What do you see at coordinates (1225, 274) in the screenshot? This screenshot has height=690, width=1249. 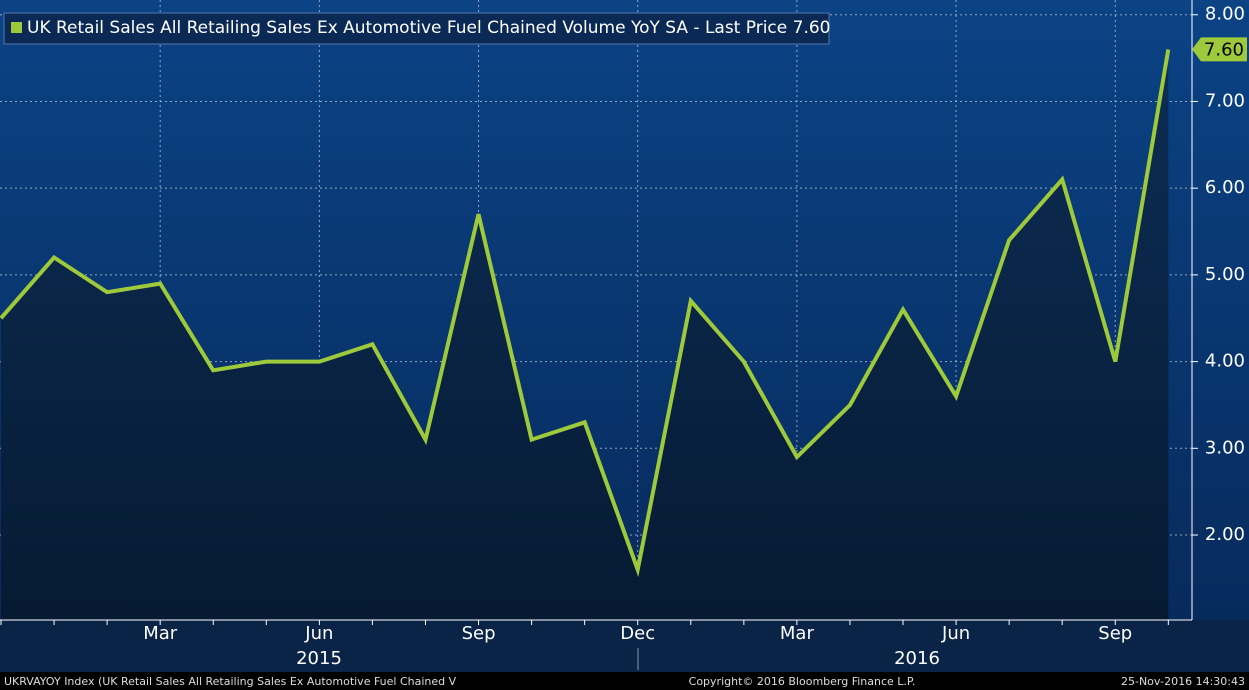 I see `y-tick-label: 5.00` at bounding box center [1225, 274].